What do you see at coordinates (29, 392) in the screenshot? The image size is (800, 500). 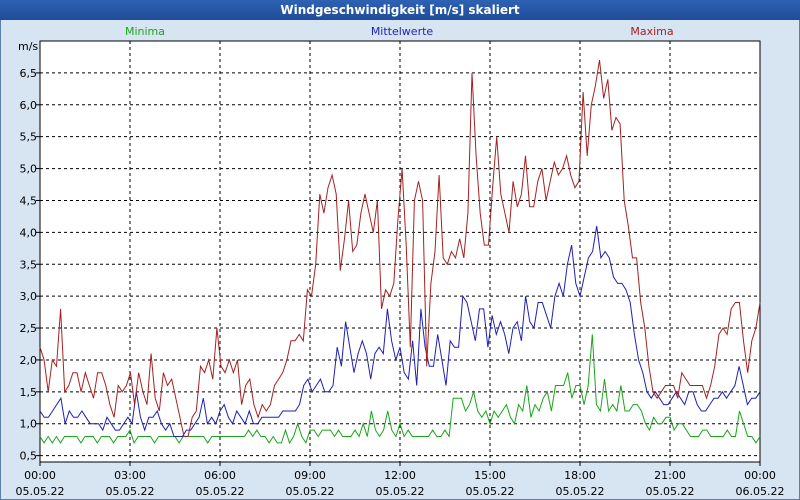 I see `y-tick-label: 1,5` at bounding box center [29, 392].